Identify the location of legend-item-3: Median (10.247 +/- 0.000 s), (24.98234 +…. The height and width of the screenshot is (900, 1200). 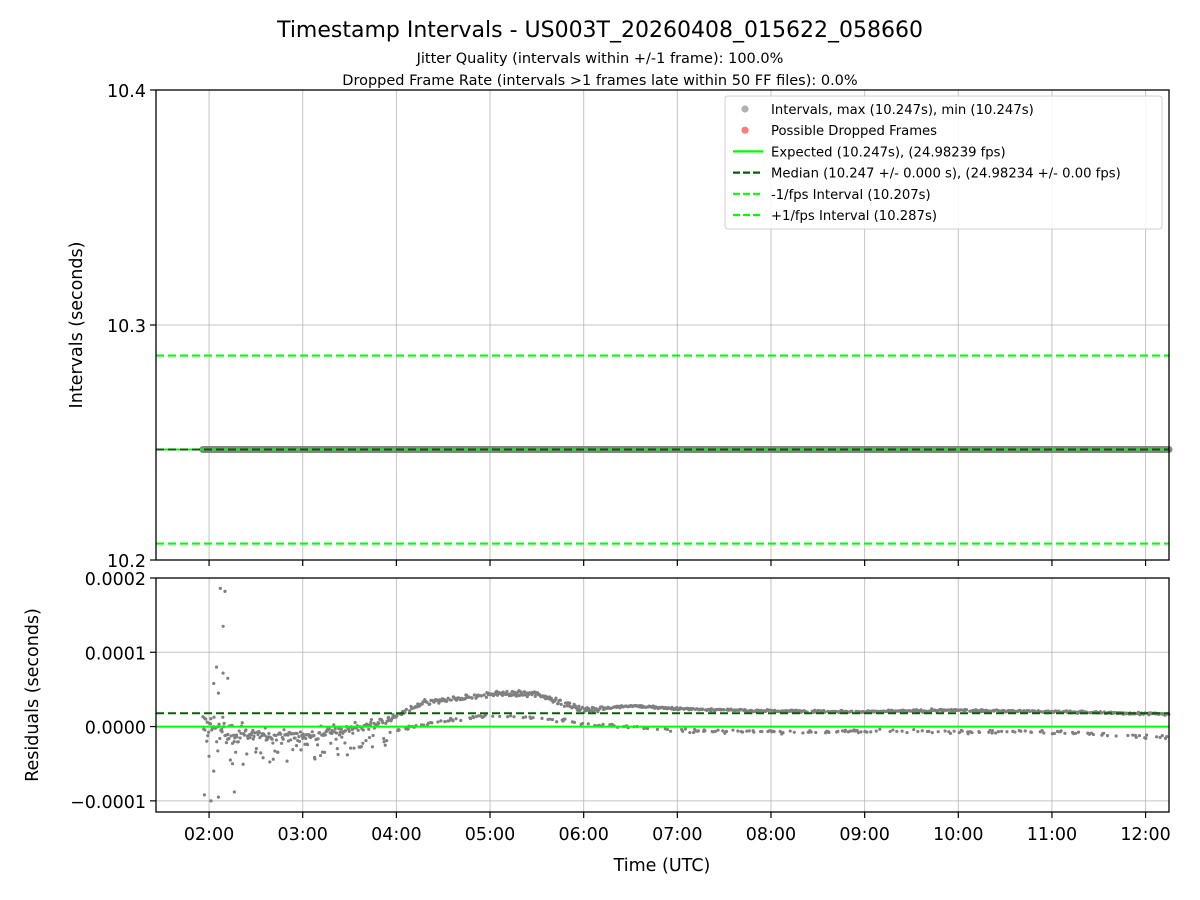
(927, 174).